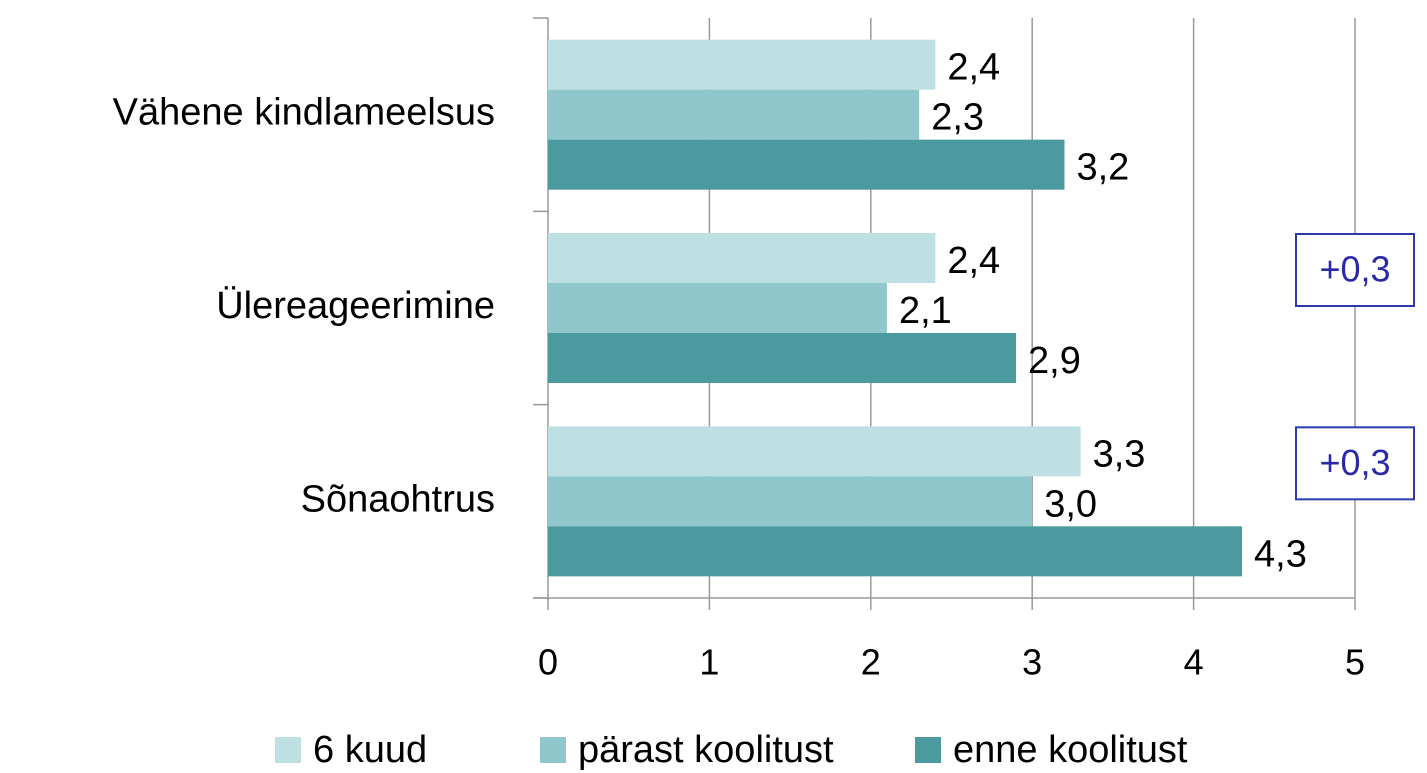  What do you see at coordinates (1102, 168) in the screenshot?
I see `value-label: 3,2` at bounding box center [1102, 168].